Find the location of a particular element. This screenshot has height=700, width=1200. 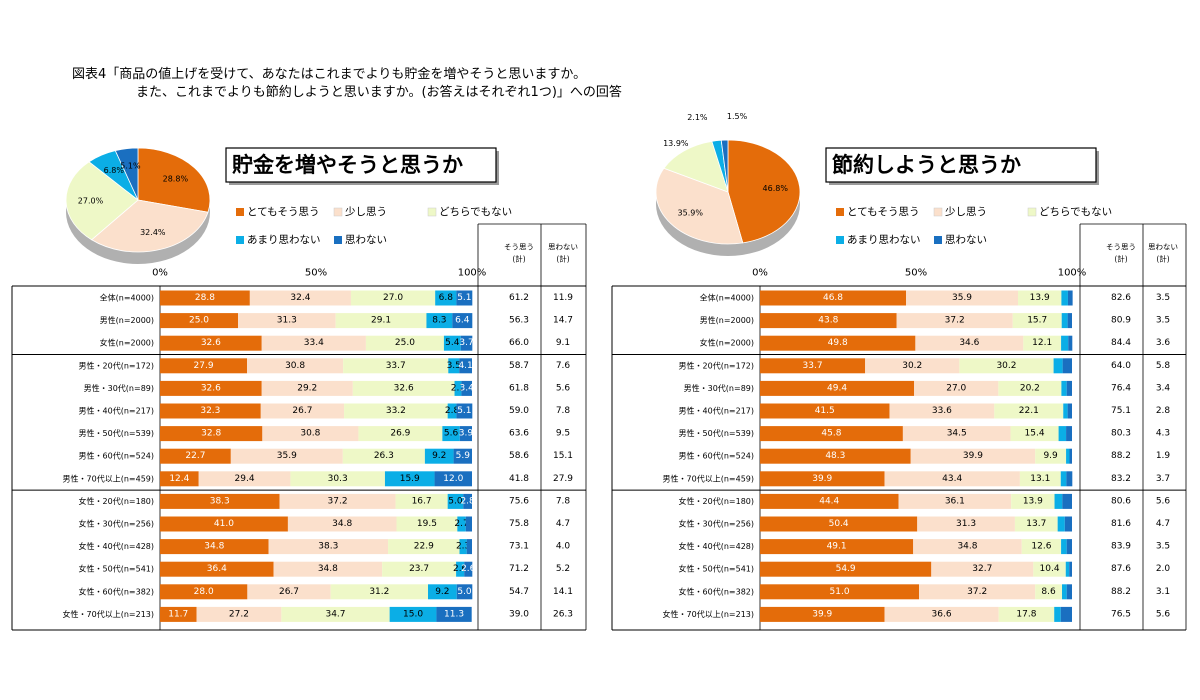

chart2-pie-label-1: 46.8% is located at coordinates (776, 188).